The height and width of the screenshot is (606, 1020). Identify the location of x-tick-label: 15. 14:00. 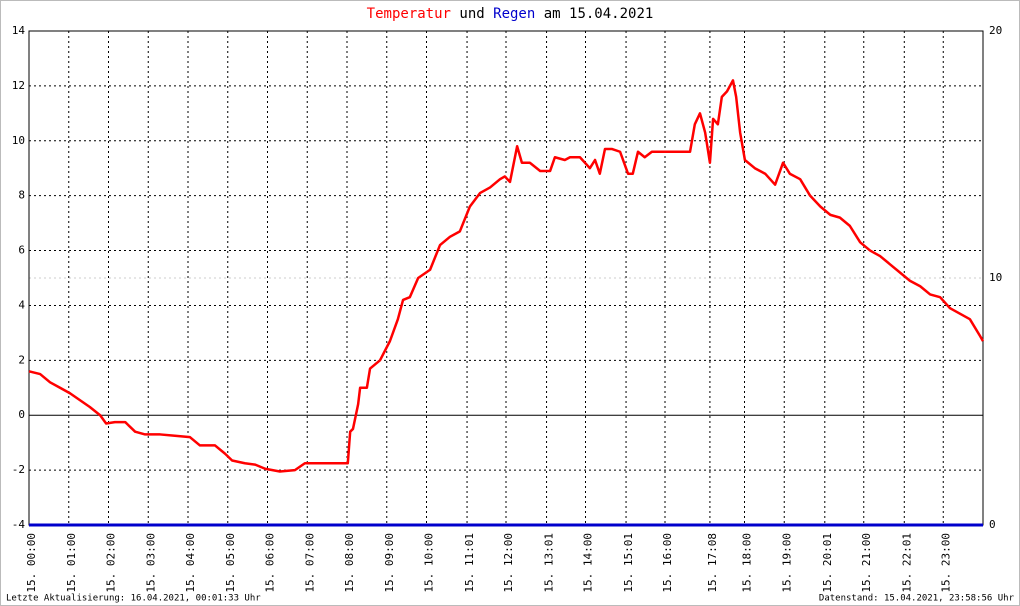
(588, 563).